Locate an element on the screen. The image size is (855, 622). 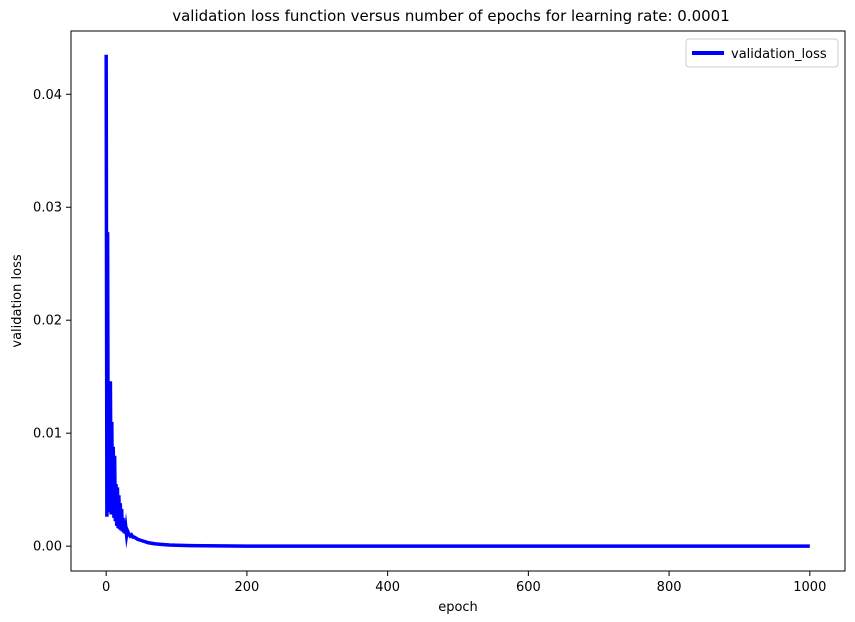
y-axis-ticks: 0.00 0.01 0.02 0.03 0.04 is located at coordinates (52, 321).